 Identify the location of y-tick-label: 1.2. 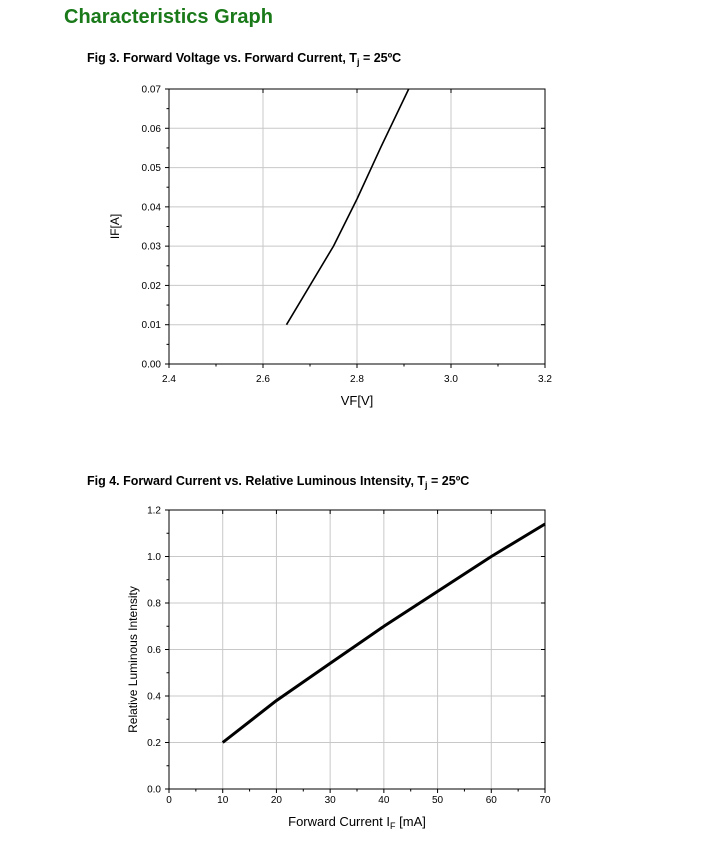
(154, 511).